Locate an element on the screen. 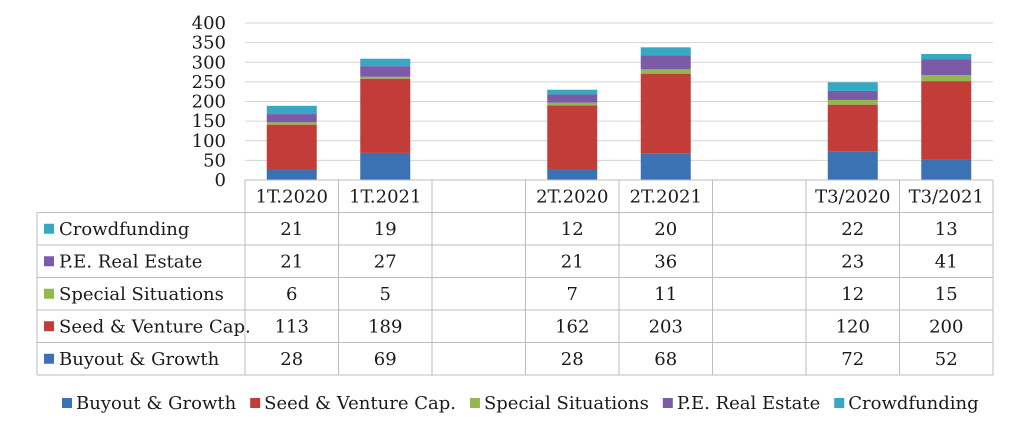 This screenshot has height=429, width=1012. legend-key-special-situations is located at coordinates (474, 403).